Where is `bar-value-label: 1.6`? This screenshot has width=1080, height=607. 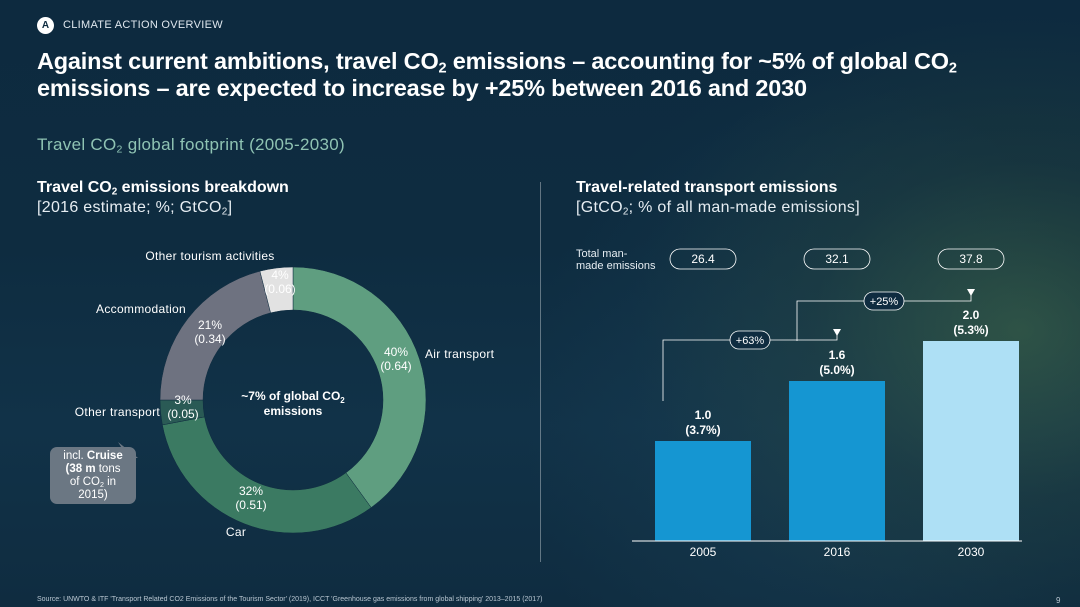
bar-value-label: 1.6 is located at coordinates (837, 355).